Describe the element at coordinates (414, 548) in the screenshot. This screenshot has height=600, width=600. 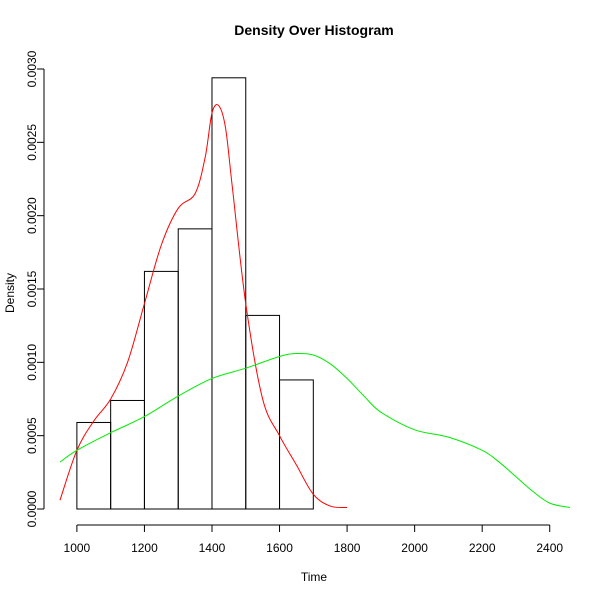
I see `x-tick-label: 2000` at that location.